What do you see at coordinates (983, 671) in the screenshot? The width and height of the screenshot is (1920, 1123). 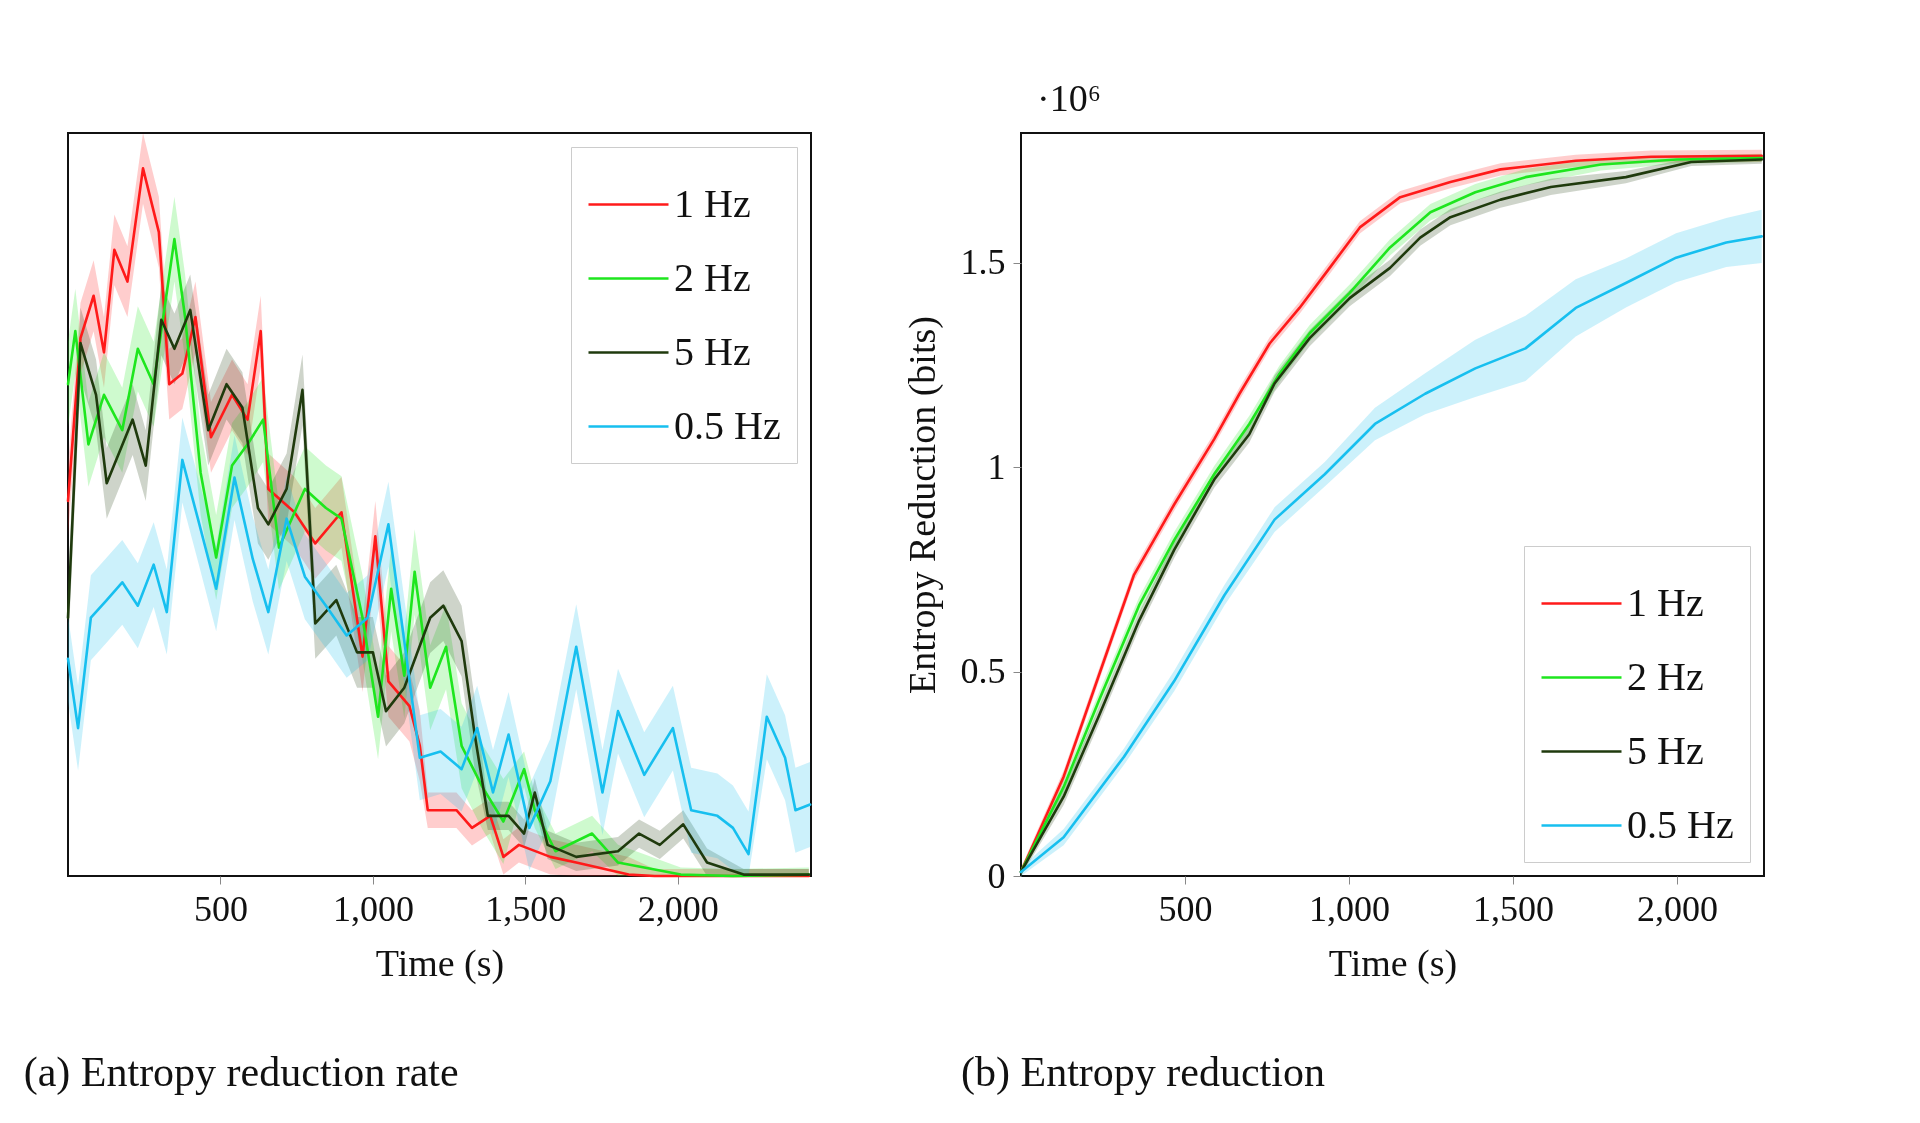 I see `y-tick-label: 0.5` at bounding box center [983, 671].